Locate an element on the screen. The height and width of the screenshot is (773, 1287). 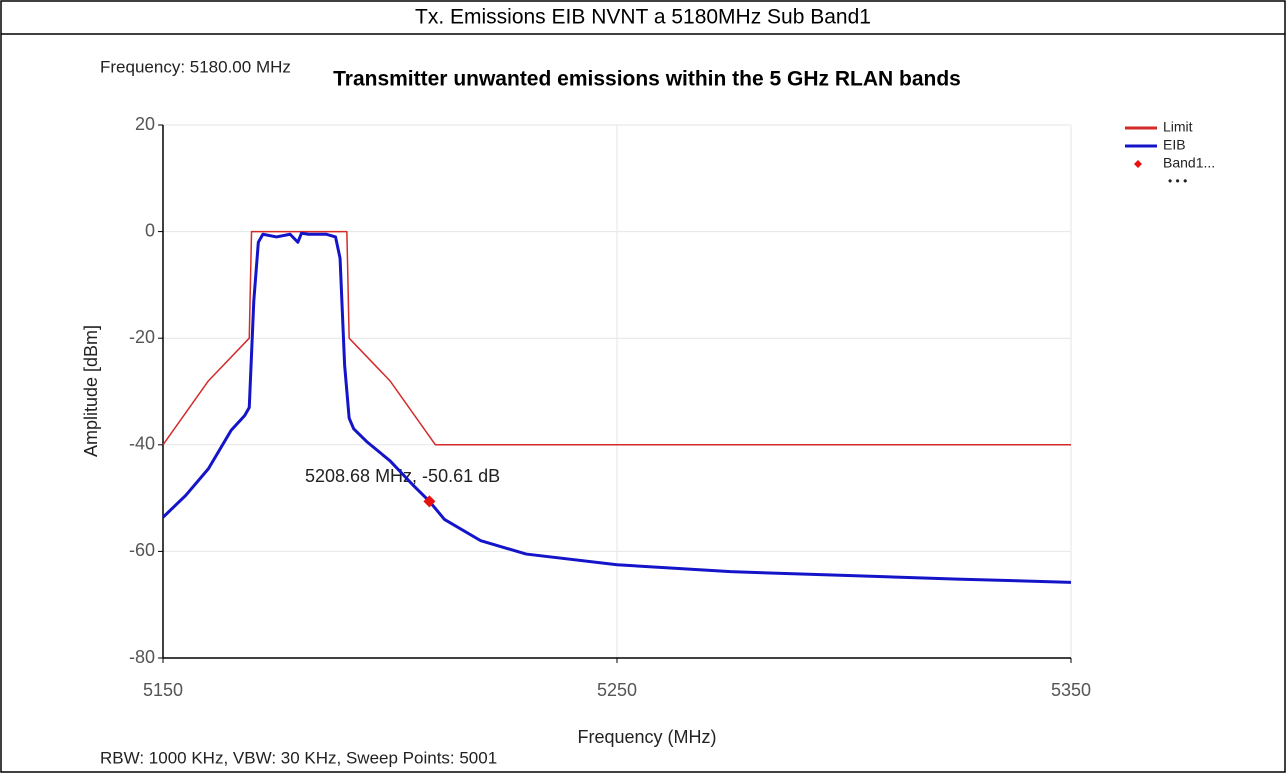
y-tick-label: -40 is located at coordinates (142, 444).